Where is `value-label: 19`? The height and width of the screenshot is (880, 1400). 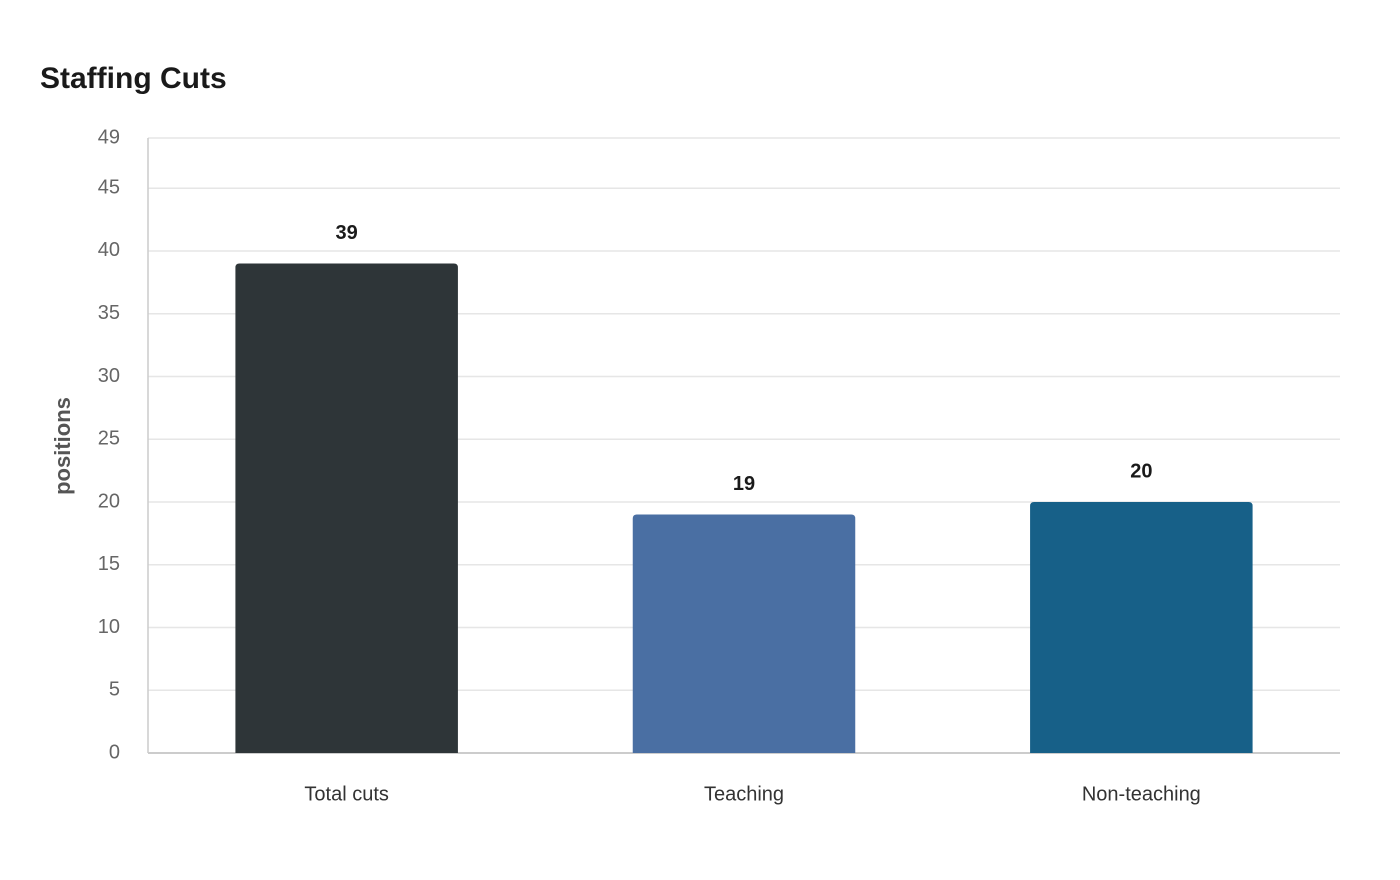 value-label: 19 is located at coordinates (744, 484).